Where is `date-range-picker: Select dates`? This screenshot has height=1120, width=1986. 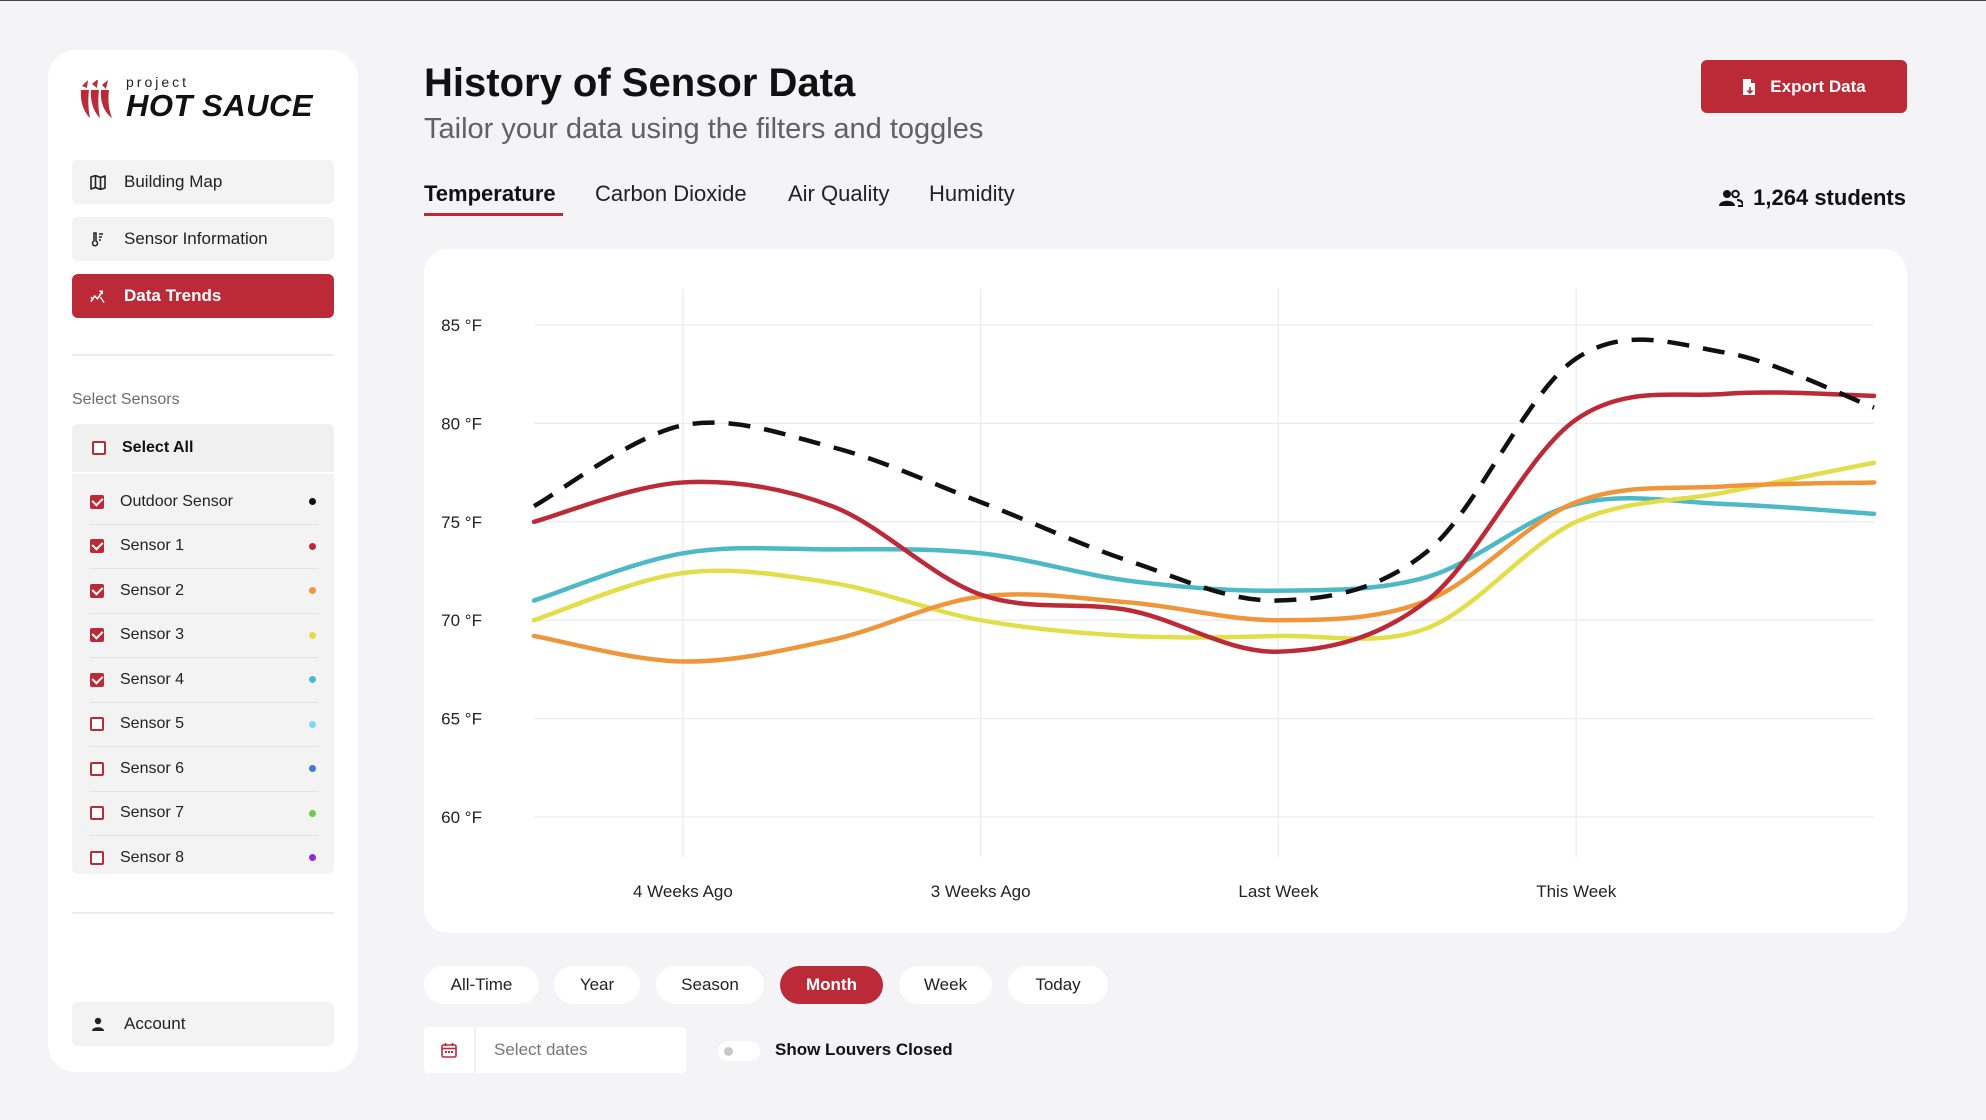 date-range-picker: Select dates is located at coordinates (555, 1050).